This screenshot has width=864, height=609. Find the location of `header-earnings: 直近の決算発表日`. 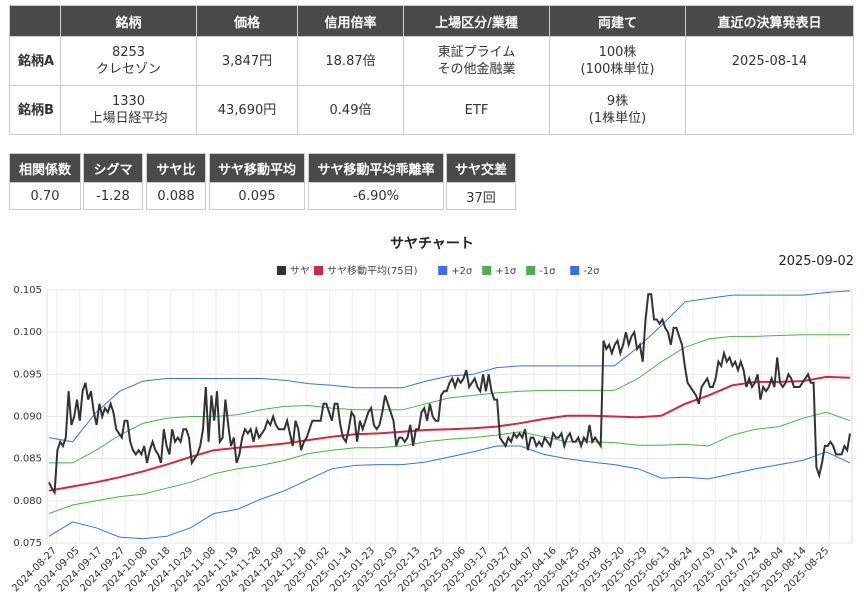

header-earnings: 直近の決算発表日 is located at coordinates (769, 21).